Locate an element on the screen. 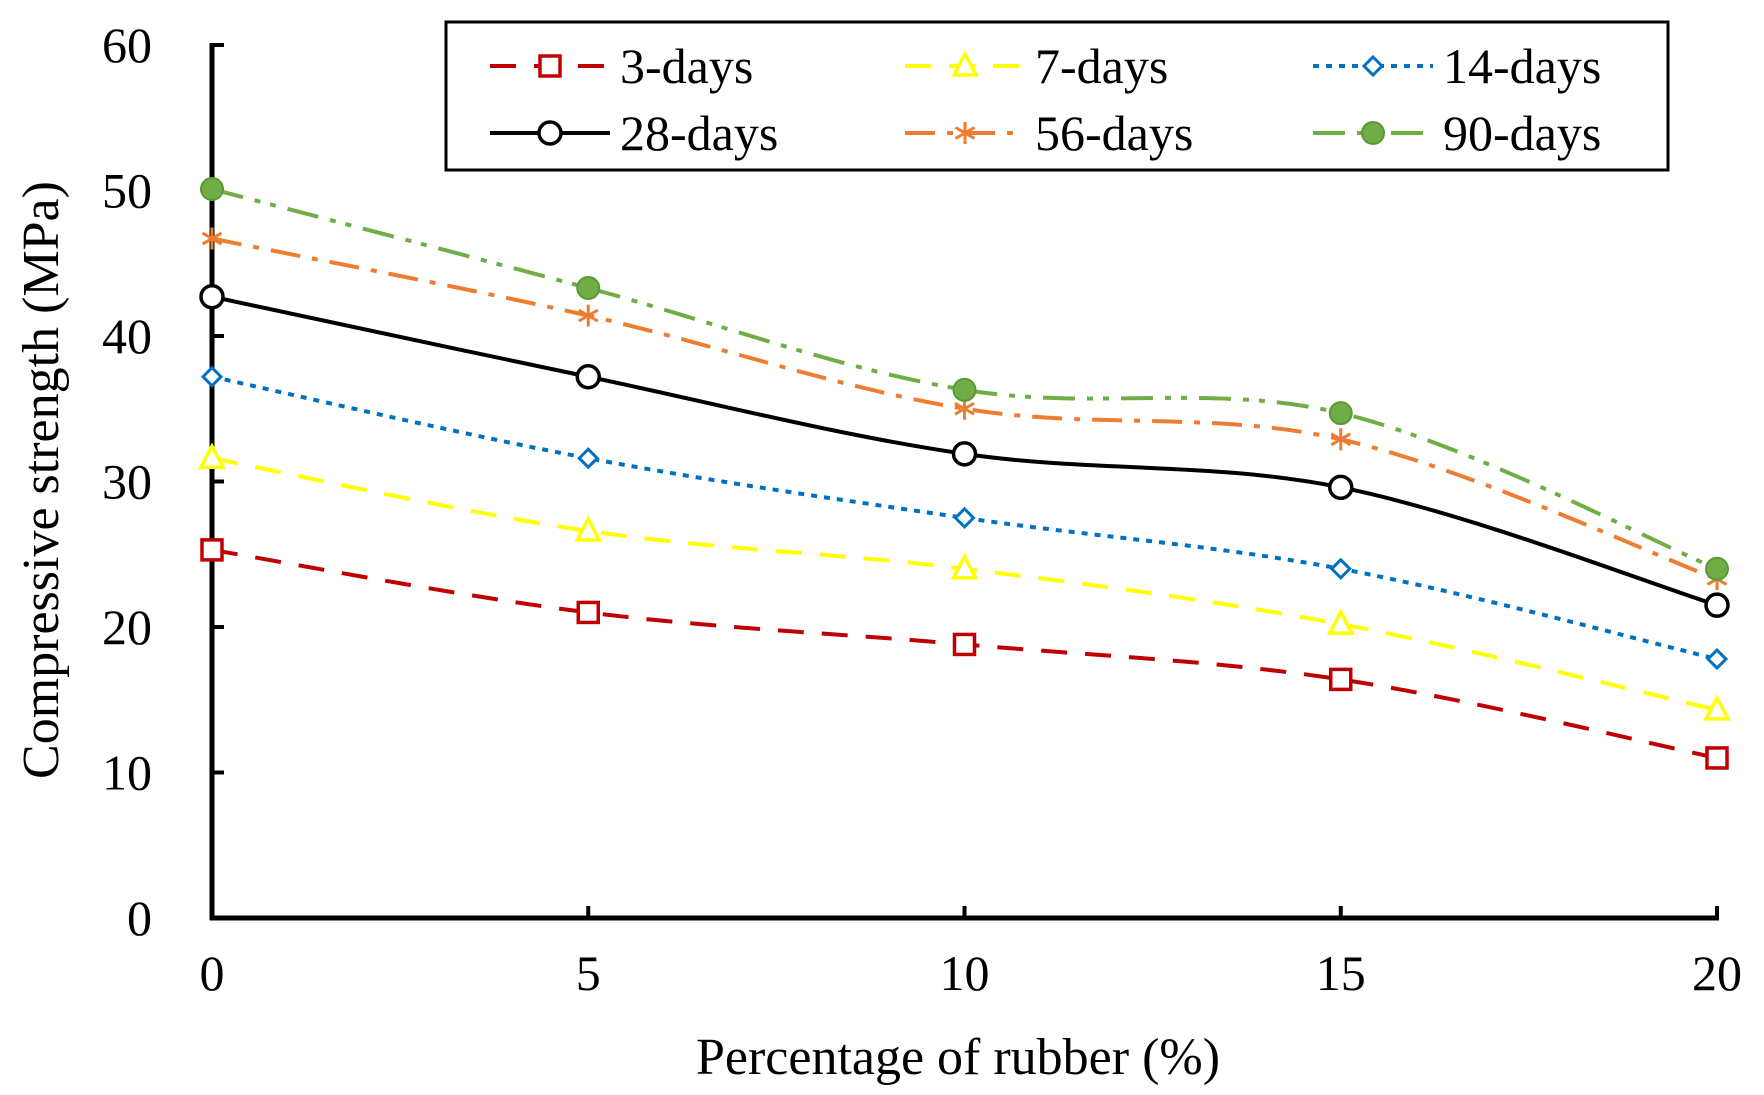 The width and height of the screenshot is (1764, 1095). legend-marker-28-days is located at coordinates (550, 133).